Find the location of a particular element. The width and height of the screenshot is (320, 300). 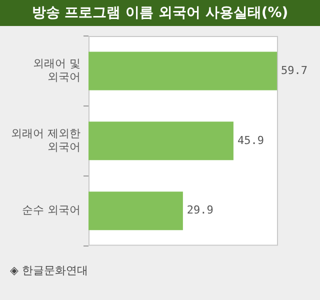

chart-title: 방송 프로그램 이름 외국어 사용실태(%) is located at coordinates (160, 13).